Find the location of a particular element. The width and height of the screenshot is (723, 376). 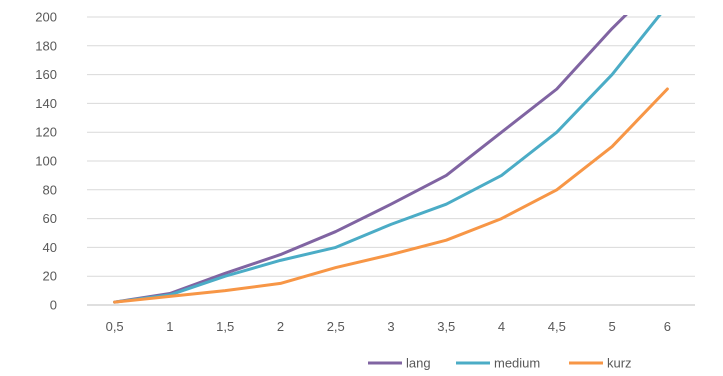

y-tick-label: 40 is located at coordinates (50, 247).